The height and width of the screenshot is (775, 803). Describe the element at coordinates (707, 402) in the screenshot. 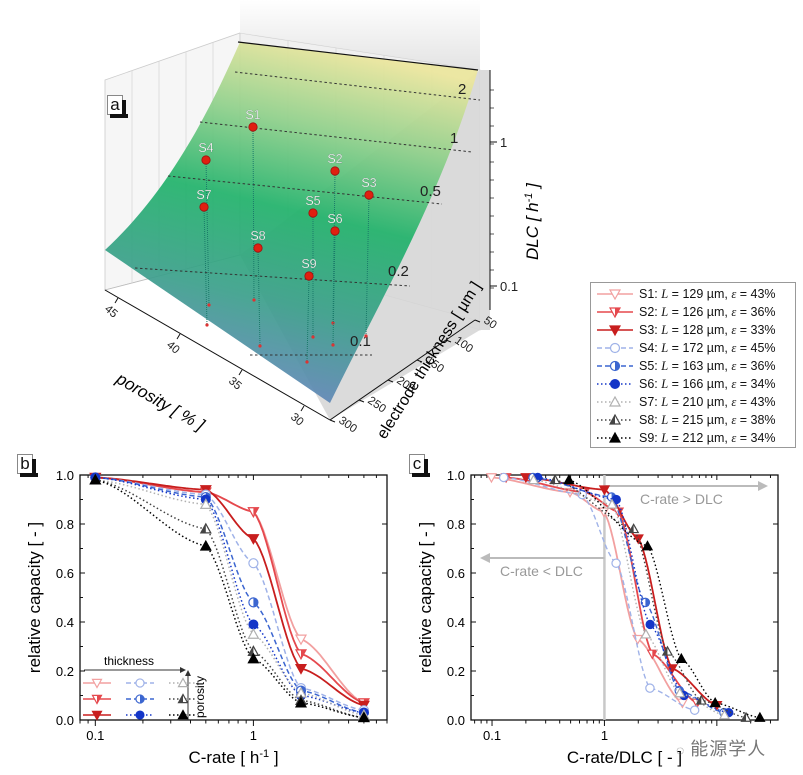

I see `legend-label: S7: L = 210 µm, ε = 43%` at that location.